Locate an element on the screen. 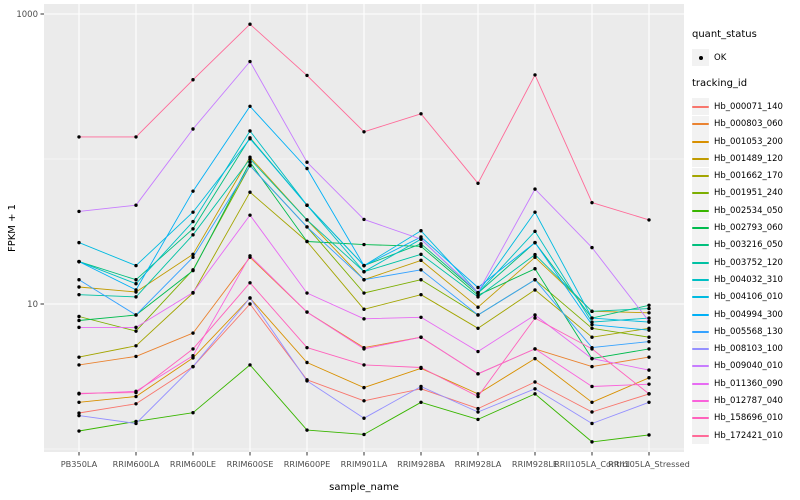 Image resolution: width=800 pixels, height=500 pixels. x-tick-label: RRIM600PE is located at coordinates (307, 464).